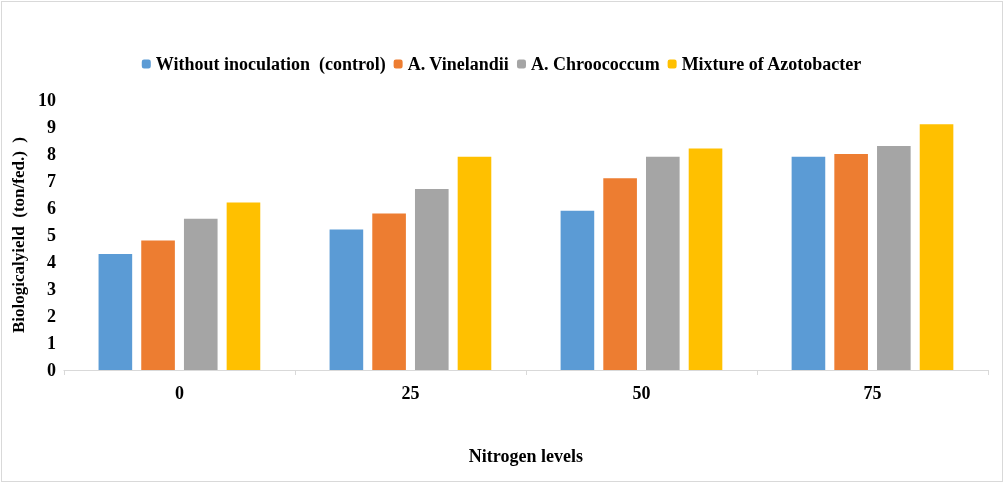 This screenshot has height=483, width=1004. Describe the element at coordinates (51, 208) in the screenshot. I see `y-tick-label: 6` at that location.